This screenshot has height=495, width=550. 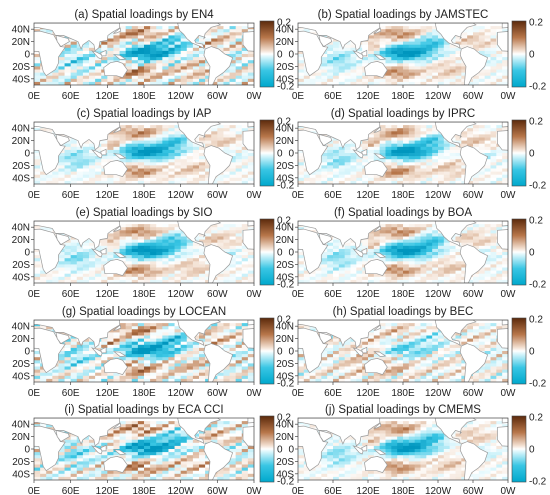 I want to click on x-tick-label: 60E, so click(x=333, y=96).